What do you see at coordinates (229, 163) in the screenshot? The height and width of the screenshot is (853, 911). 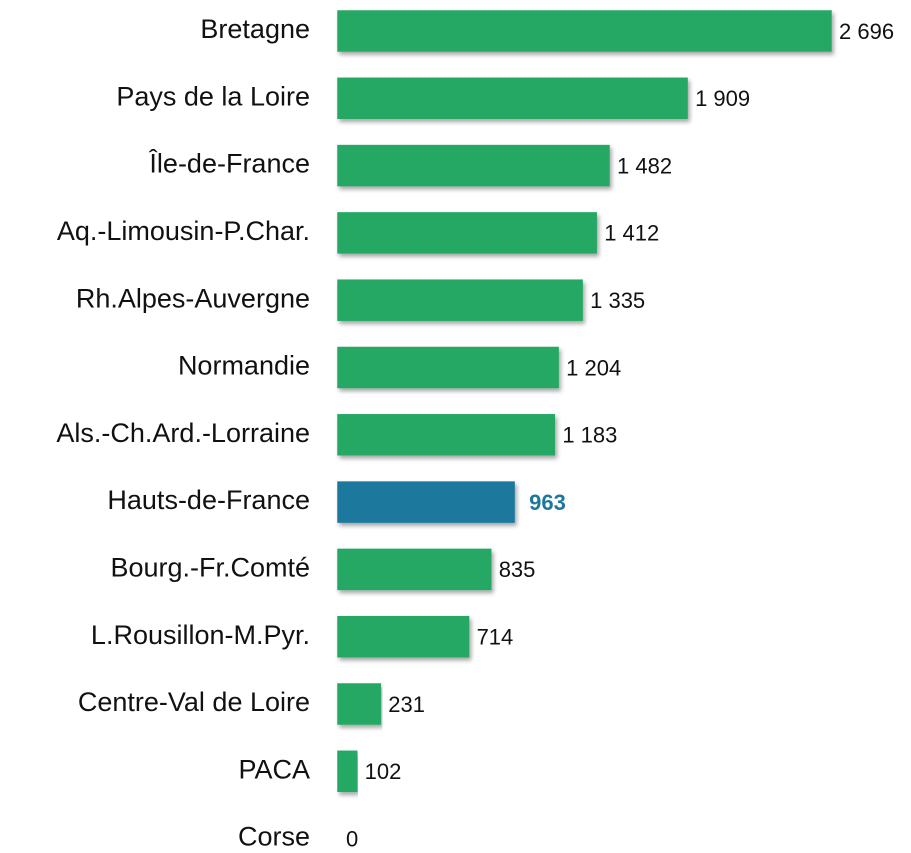 I see `category-label: Île-de-France` at bounding box center [229, 163].